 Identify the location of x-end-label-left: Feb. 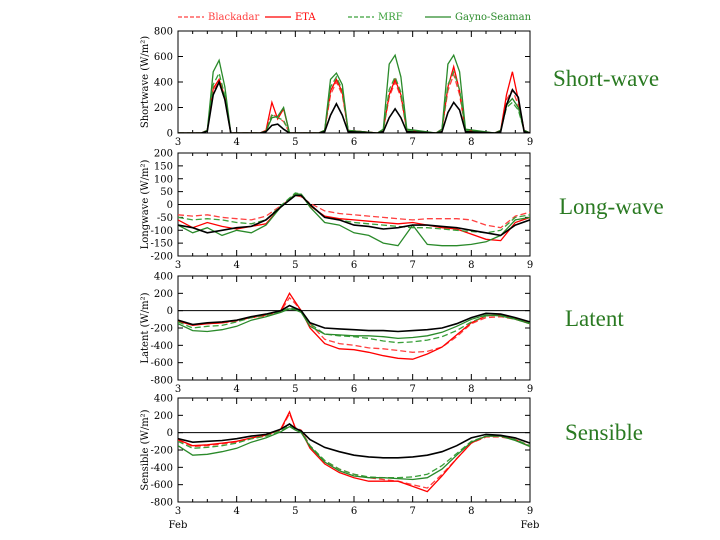
(178, 525).